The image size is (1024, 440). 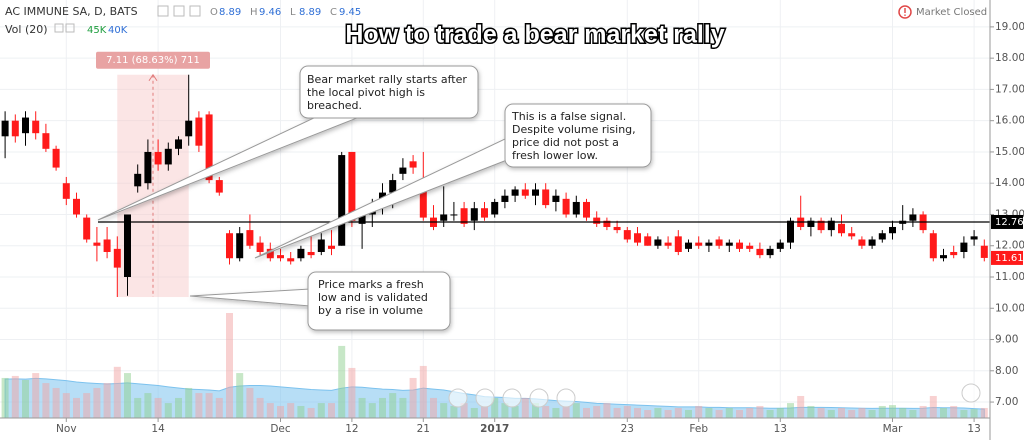 I want to click on x-tick-label: 13, so click(x=973, y=429).